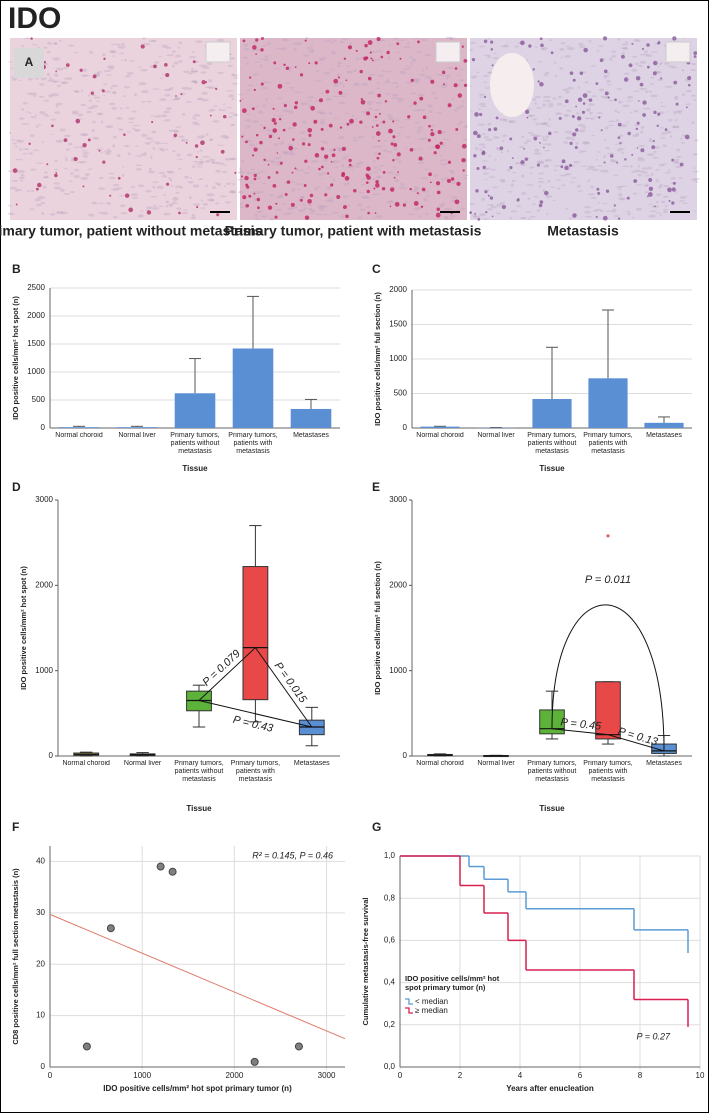  I want to click on y-tick-label: 0, so click(43, 1066).